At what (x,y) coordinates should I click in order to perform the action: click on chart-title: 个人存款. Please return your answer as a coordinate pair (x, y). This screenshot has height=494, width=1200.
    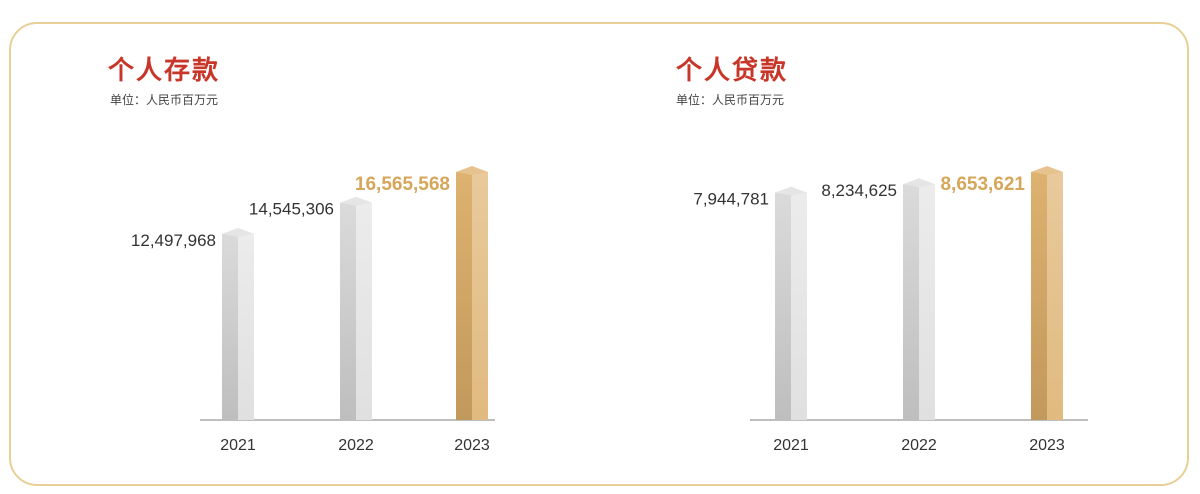
    Looking at the image, I should click on (164, 71).